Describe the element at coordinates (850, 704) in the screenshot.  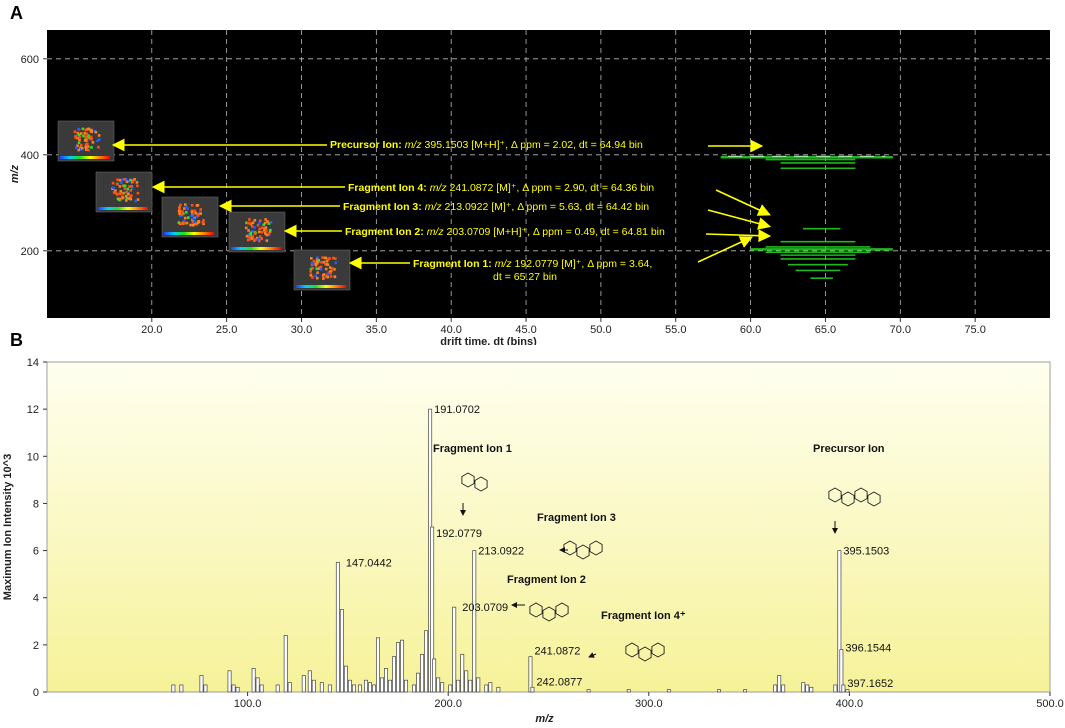
I see `x-tick-label-b: 400.0` at that location.